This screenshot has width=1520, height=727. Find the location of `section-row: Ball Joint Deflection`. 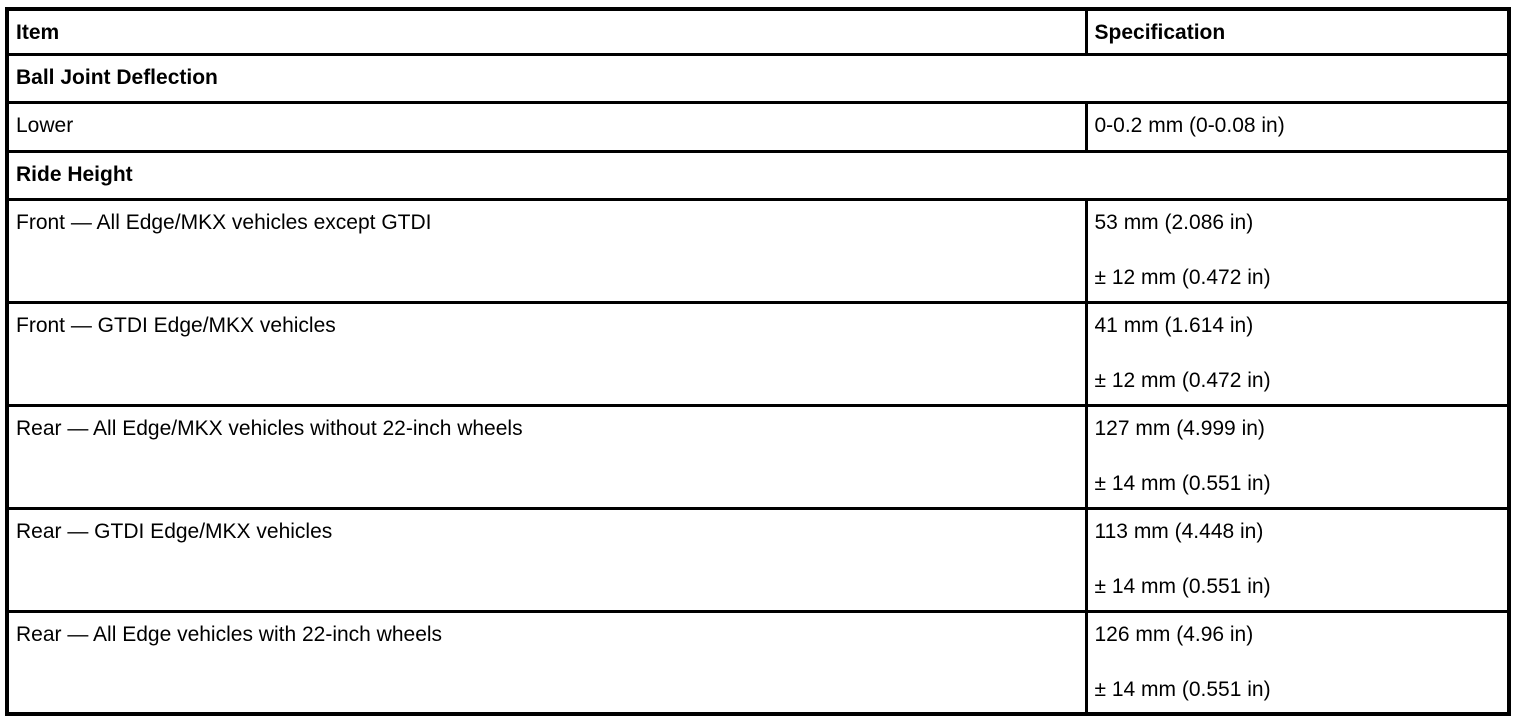

section-row: Ball Joint Deflection is located at coordinates (758, 78).